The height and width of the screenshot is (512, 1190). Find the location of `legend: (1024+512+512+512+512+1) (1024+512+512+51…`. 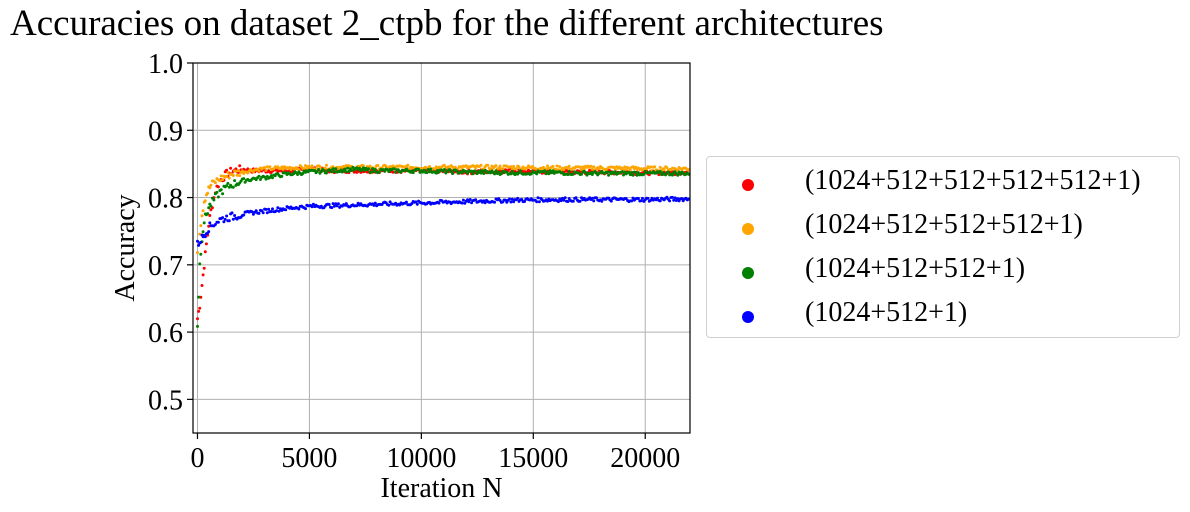

legend: (1024+512+512+512+512+1) (1024+512+512+51… is located at coordinates (943, 247).